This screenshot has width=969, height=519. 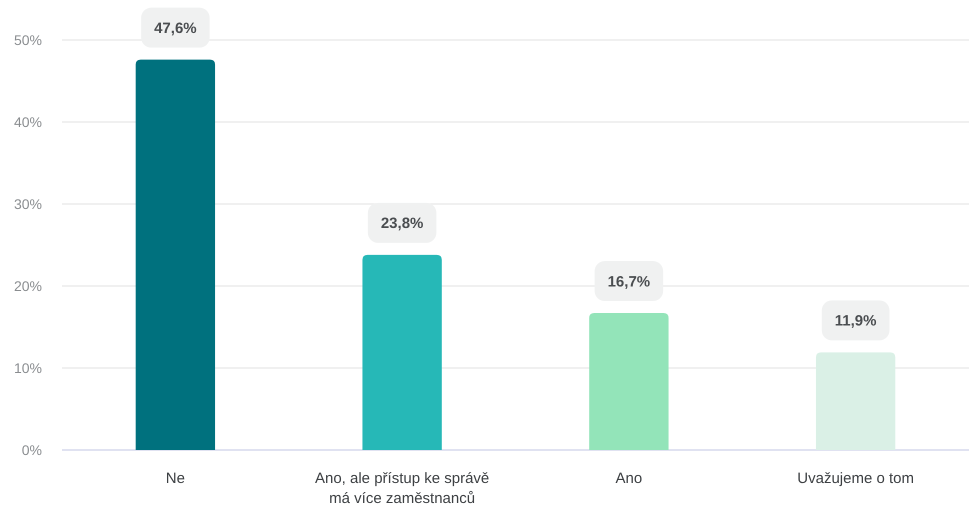 I want to click on y-tick-label: 20%, so click(x=28, y=286).